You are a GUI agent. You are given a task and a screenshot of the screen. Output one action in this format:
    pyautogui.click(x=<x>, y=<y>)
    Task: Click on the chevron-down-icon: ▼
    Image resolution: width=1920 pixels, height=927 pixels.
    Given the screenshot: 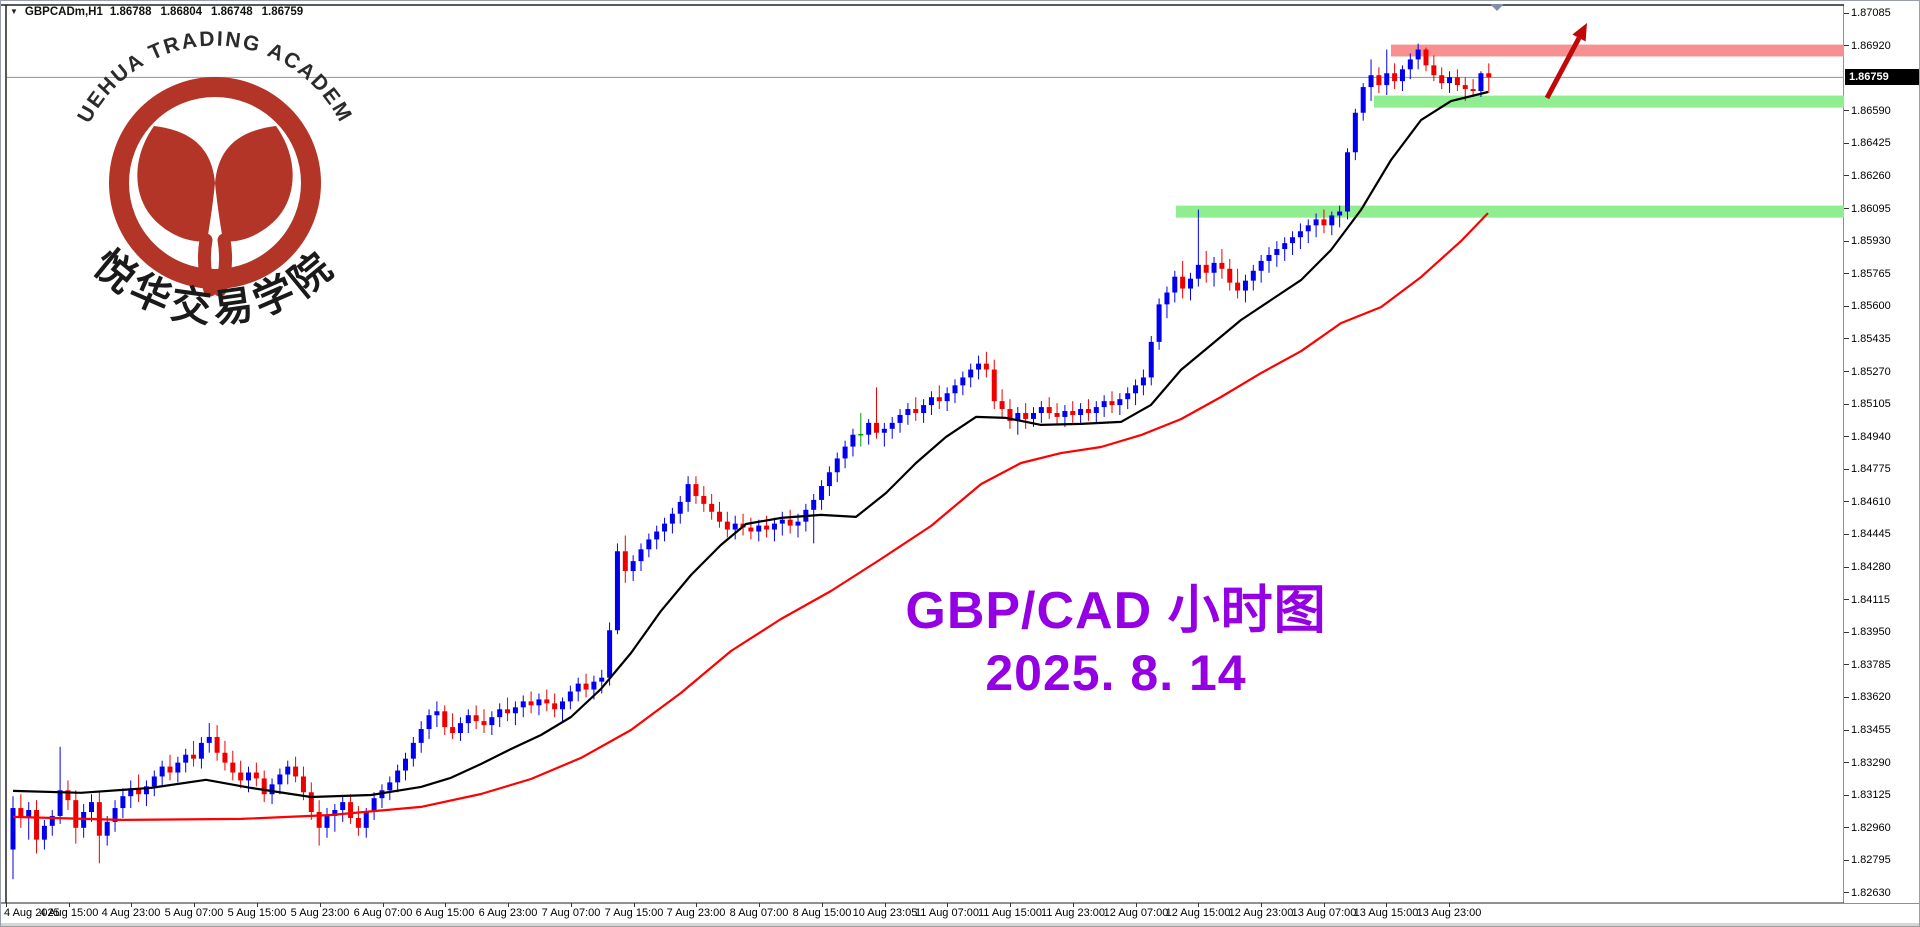 What is the action you would take?
    pyautogui.click(x=14, y=11)
    